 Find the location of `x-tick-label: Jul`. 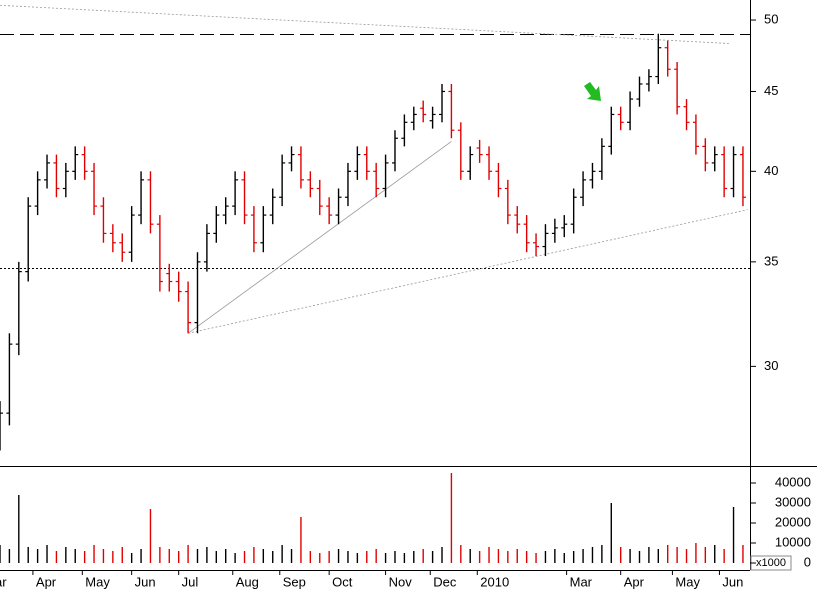

x-tick-label: Jul is located at coordinates (190, 581).